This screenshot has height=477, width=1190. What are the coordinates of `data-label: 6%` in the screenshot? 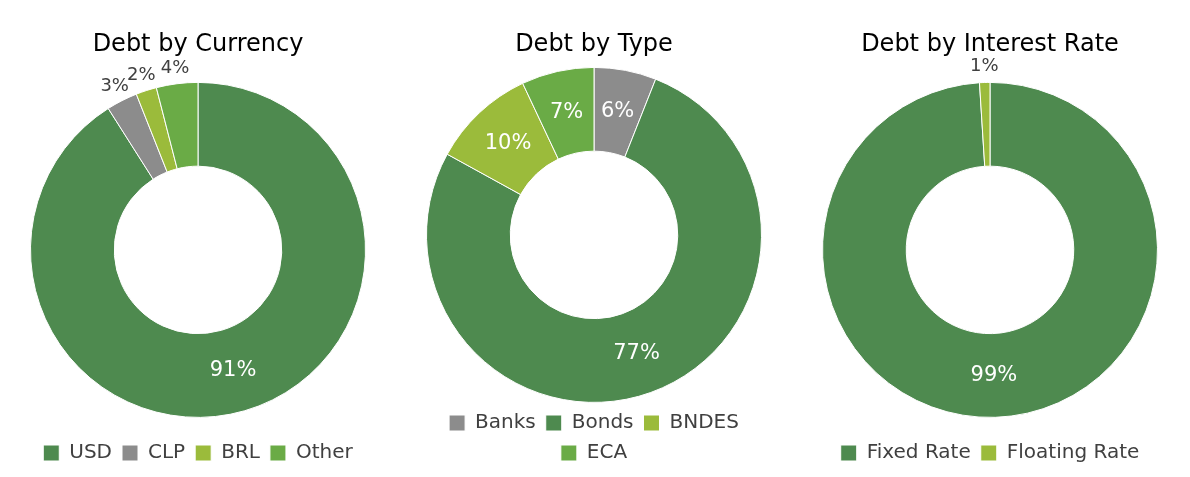 It's located at (617, 109).